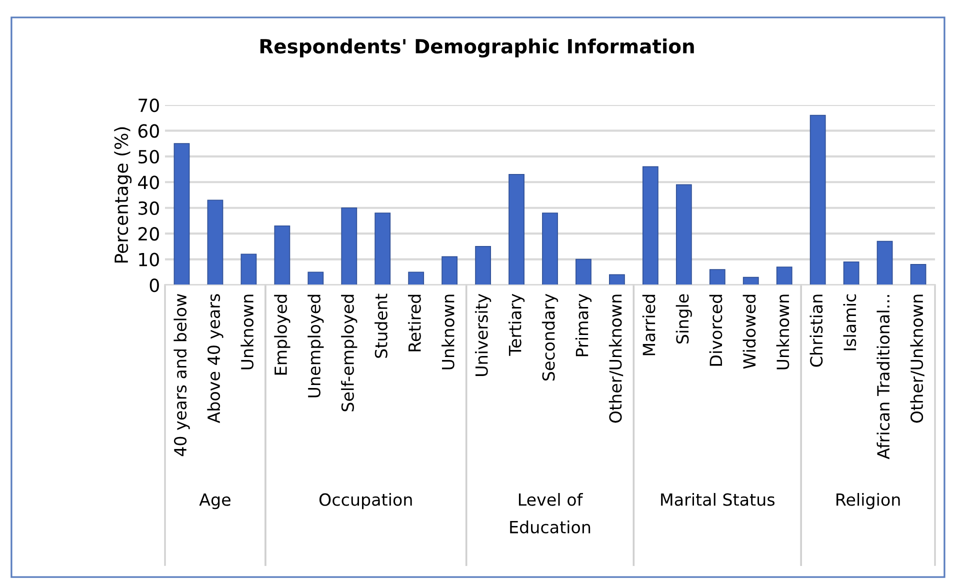 This screenshot has height=580, width=954. Describe the element at coordinates (749, 331) in the screenshot. I see `x-tick-label: Widowed` at that location.